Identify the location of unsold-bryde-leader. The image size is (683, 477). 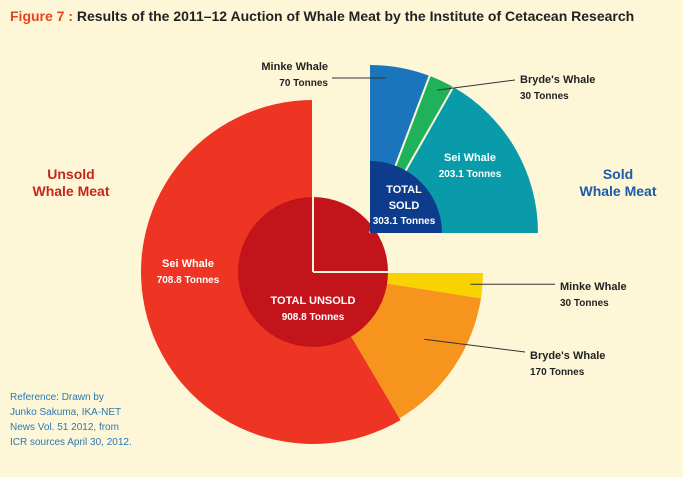
(475, 345).